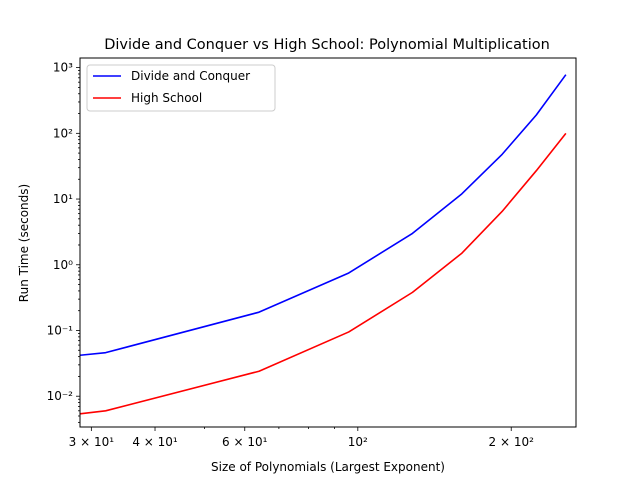  I want to click on y-axis-label: Run Time (seconds), so click(24, 243).